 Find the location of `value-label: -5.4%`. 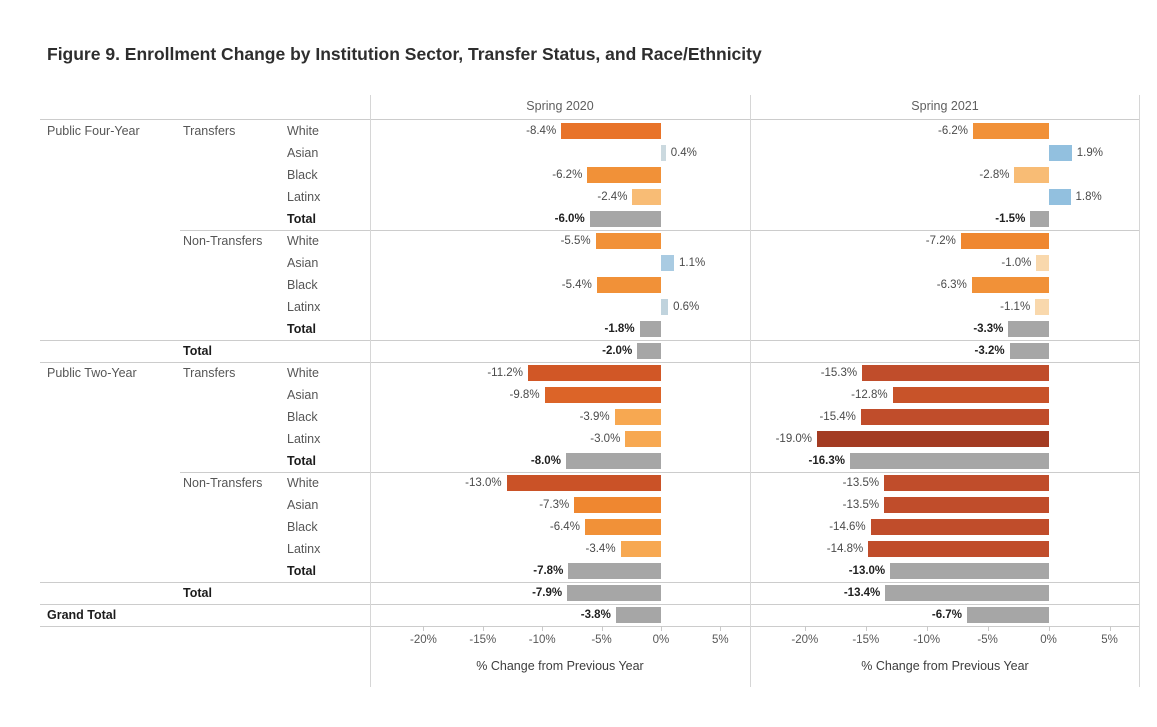

value-label: -5.4% is located at coordinates (576, 284).